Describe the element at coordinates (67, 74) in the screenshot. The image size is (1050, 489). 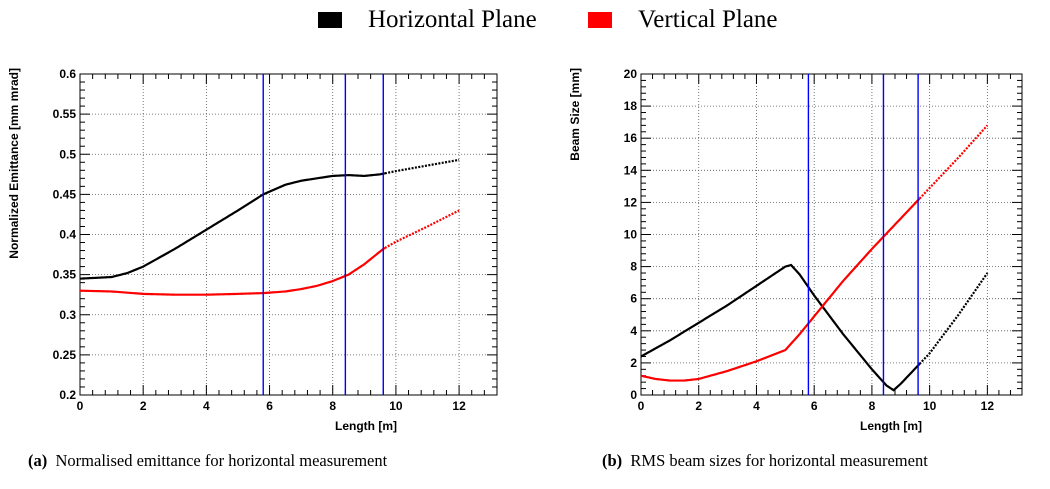
I see `y-tick-label: 0.6` at that location.